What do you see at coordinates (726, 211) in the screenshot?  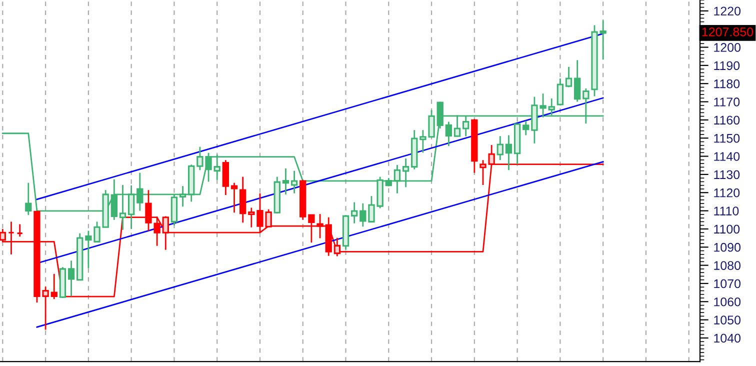 I see `y-tick-label: 1110` at bounding box center [726, 211].